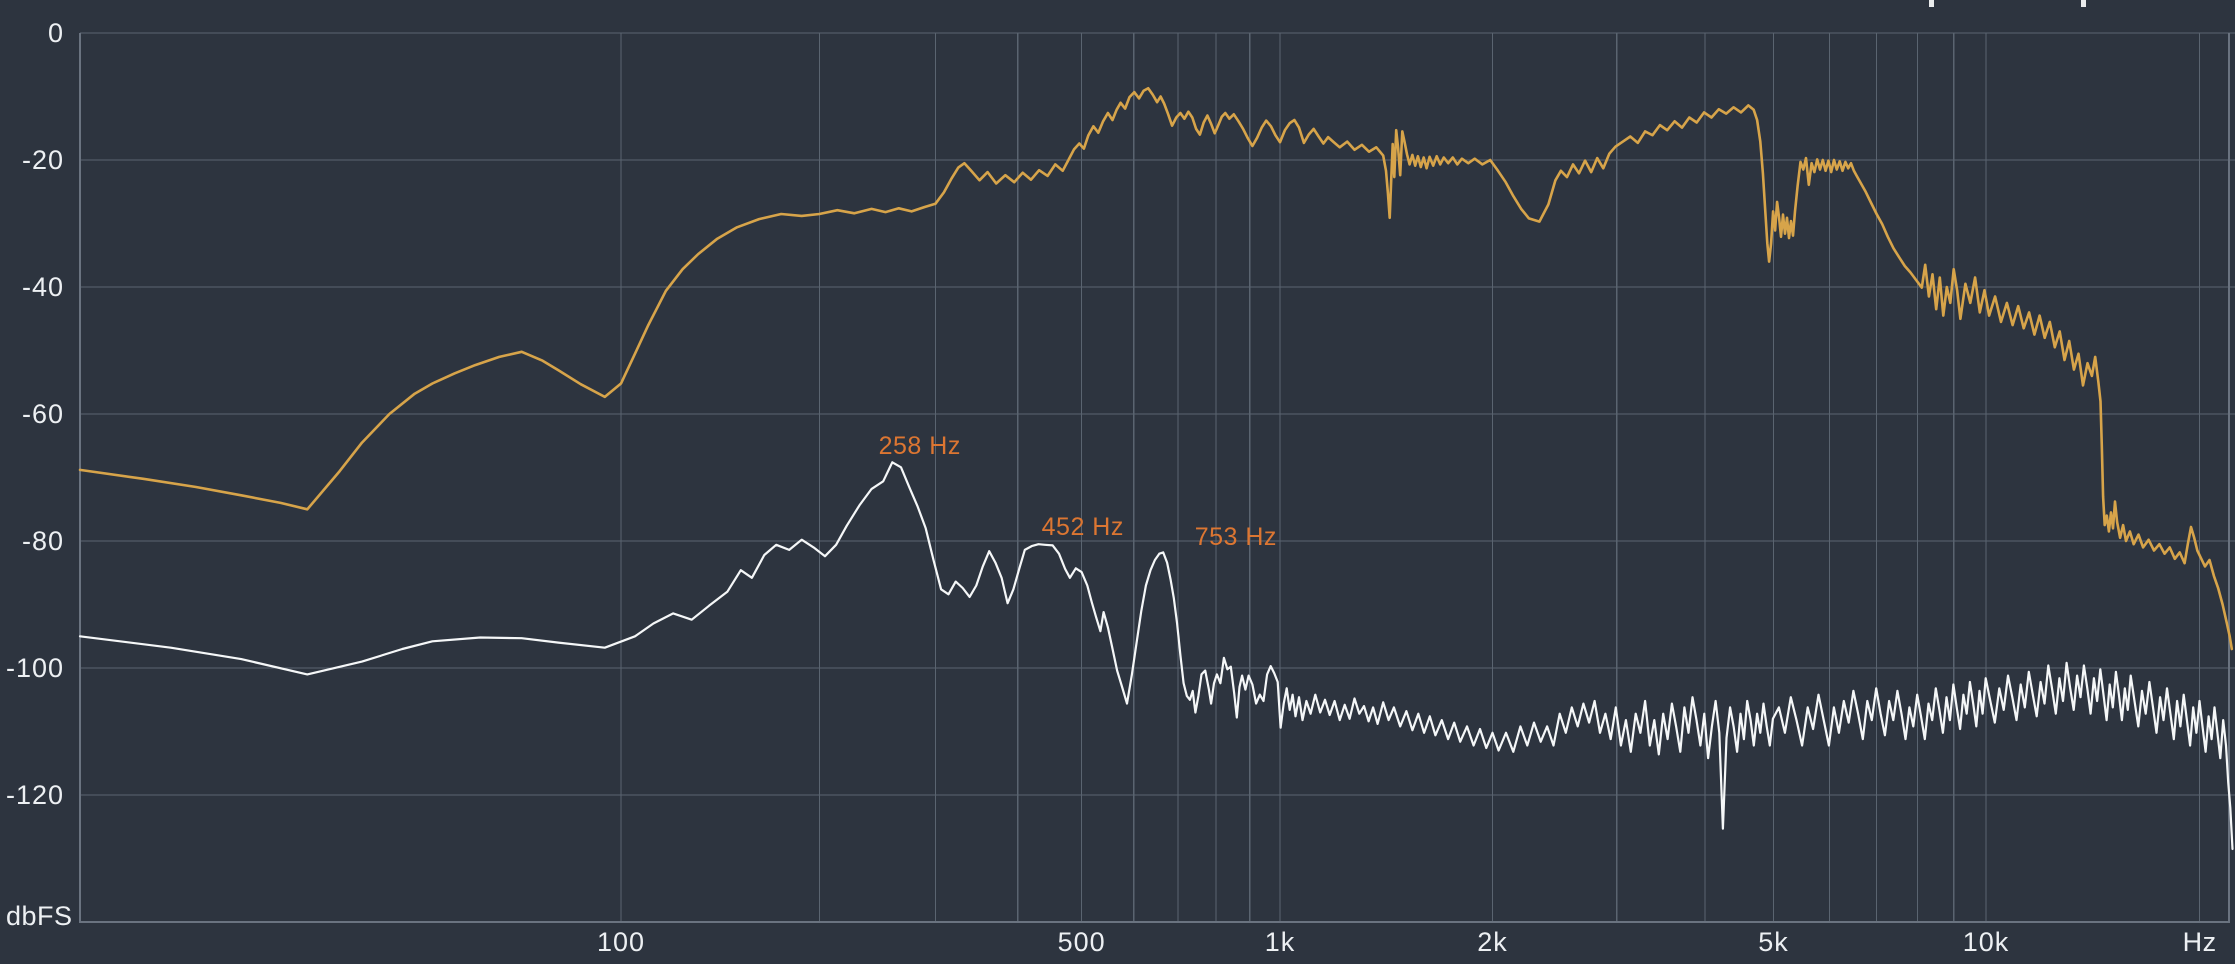  What do you see at coordinates (39, 916) in the screenshot?
I see `y-axis-unit-label: dbFS` at bounding box center [39, 916].